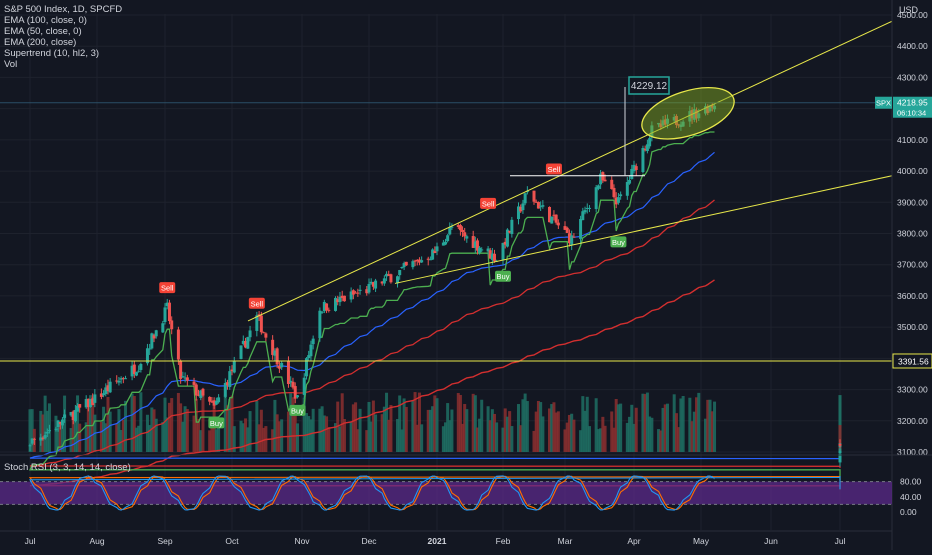  What do you see at coordinates (67, 467) in the screenshot?
I see `rsi-label: Stoch RSI (3, 3, 14, 14, close)` at bounding box center [67, 467].